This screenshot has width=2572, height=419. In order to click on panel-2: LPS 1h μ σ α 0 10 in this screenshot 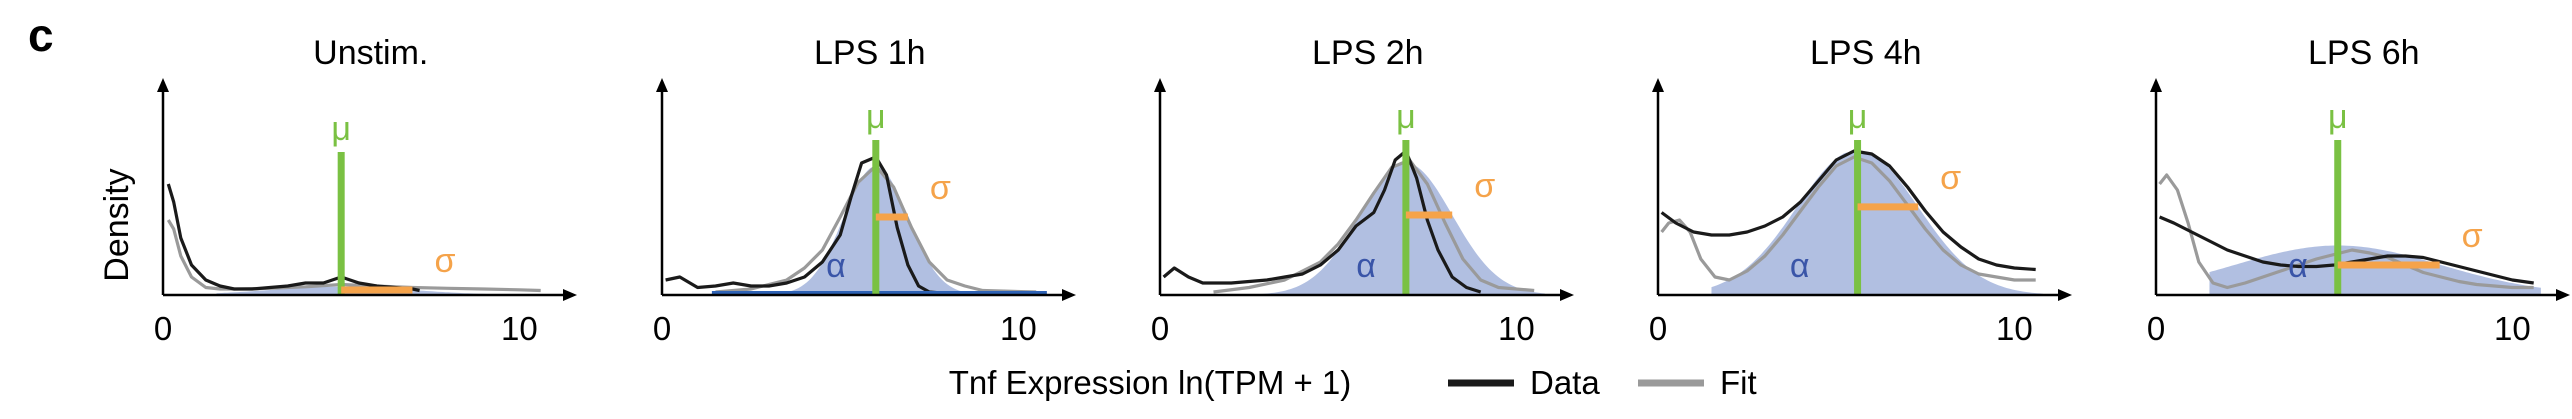, I will do `click(864, 190)`.